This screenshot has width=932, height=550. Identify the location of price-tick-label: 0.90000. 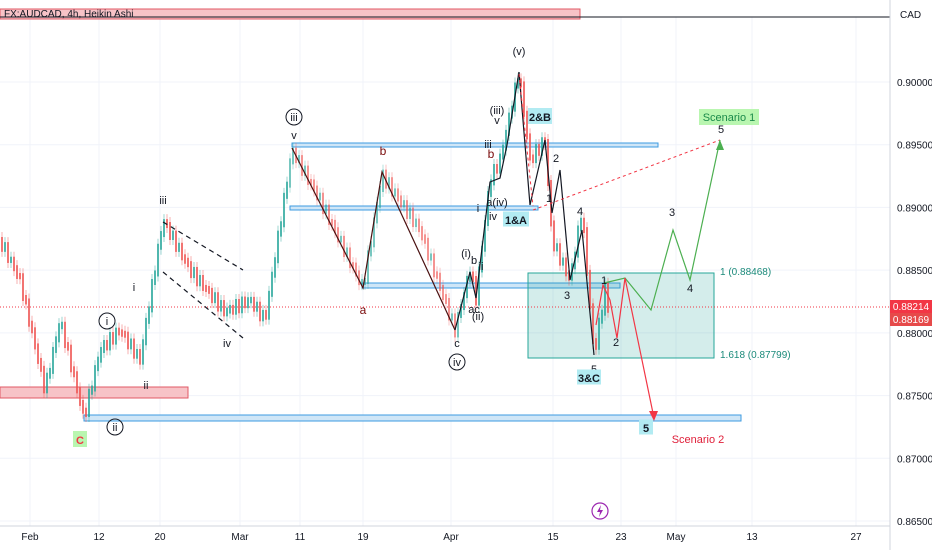
(914, 83).